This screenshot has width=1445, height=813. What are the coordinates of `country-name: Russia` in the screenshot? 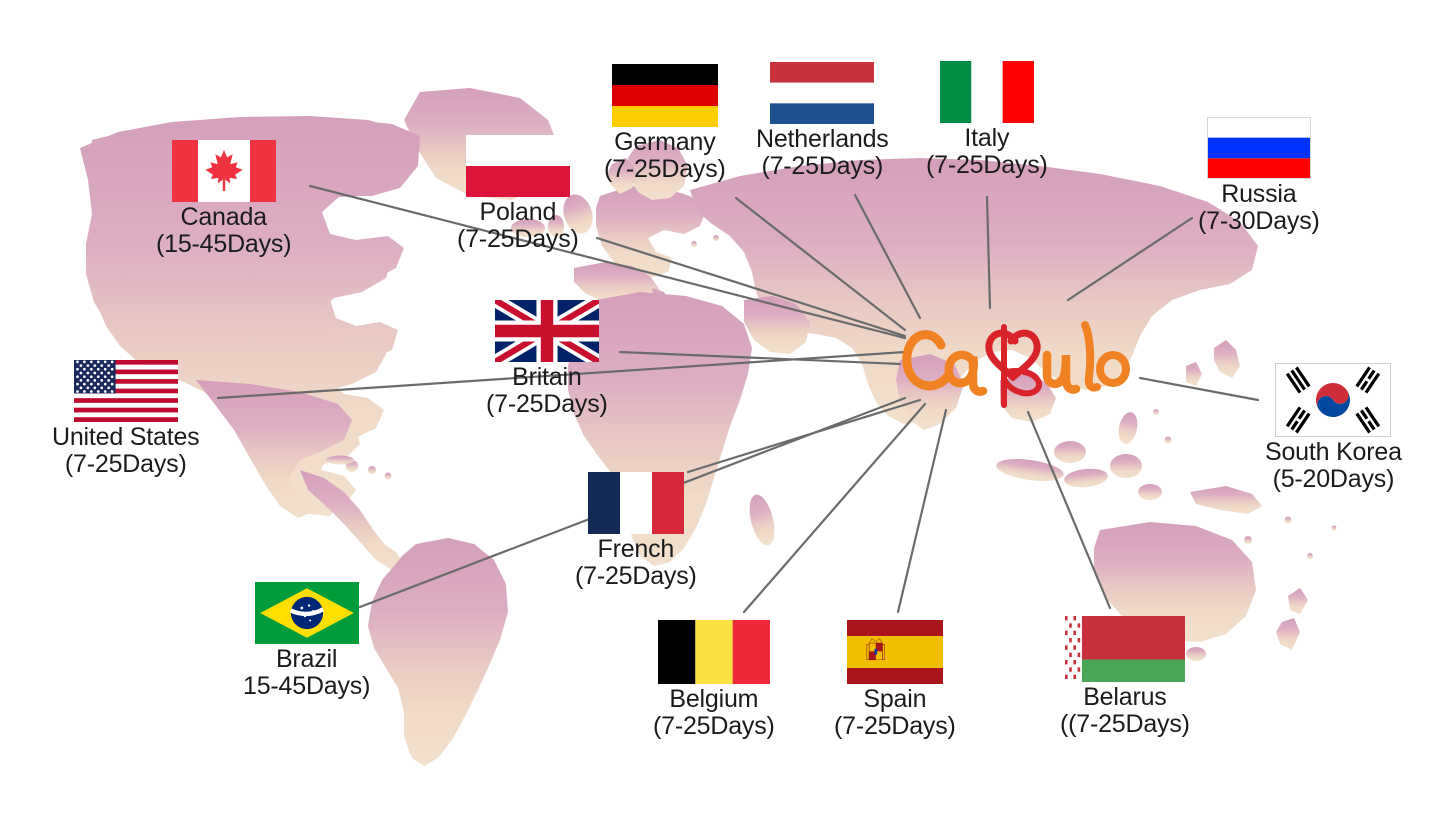 It's located at (1259, 194).